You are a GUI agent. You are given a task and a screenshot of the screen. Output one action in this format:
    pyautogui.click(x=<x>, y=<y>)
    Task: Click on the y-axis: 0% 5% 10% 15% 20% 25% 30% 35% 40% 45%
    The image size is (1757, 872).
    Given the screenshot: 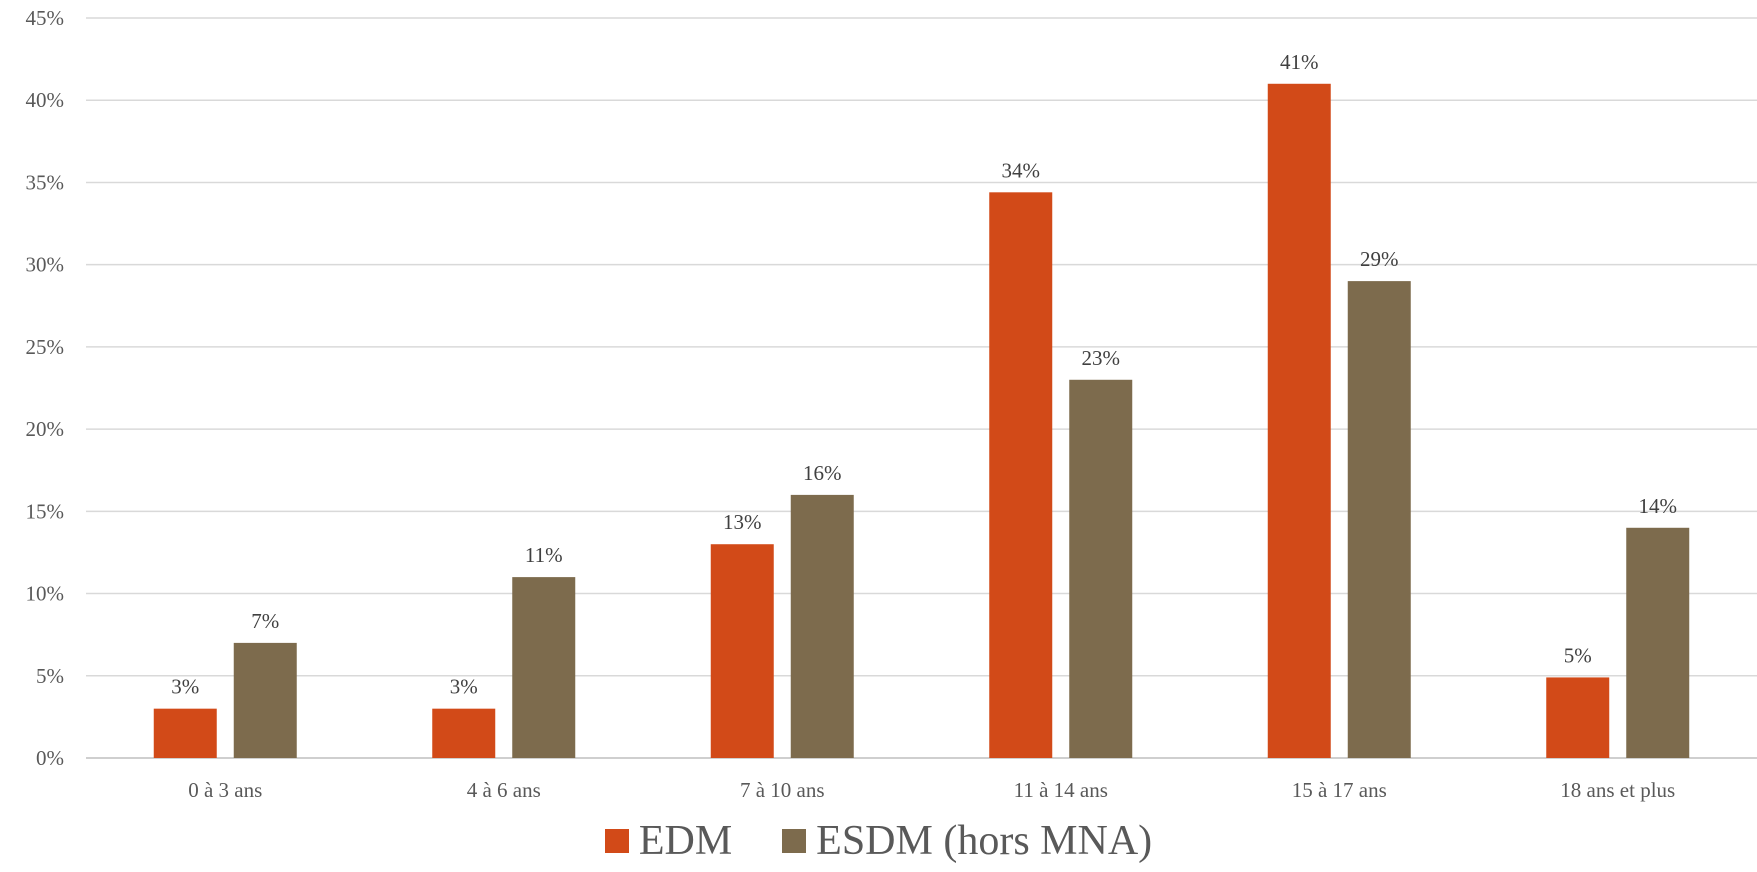 What is the action you would take?
    pyautogui.click(x=45, y=388)
    